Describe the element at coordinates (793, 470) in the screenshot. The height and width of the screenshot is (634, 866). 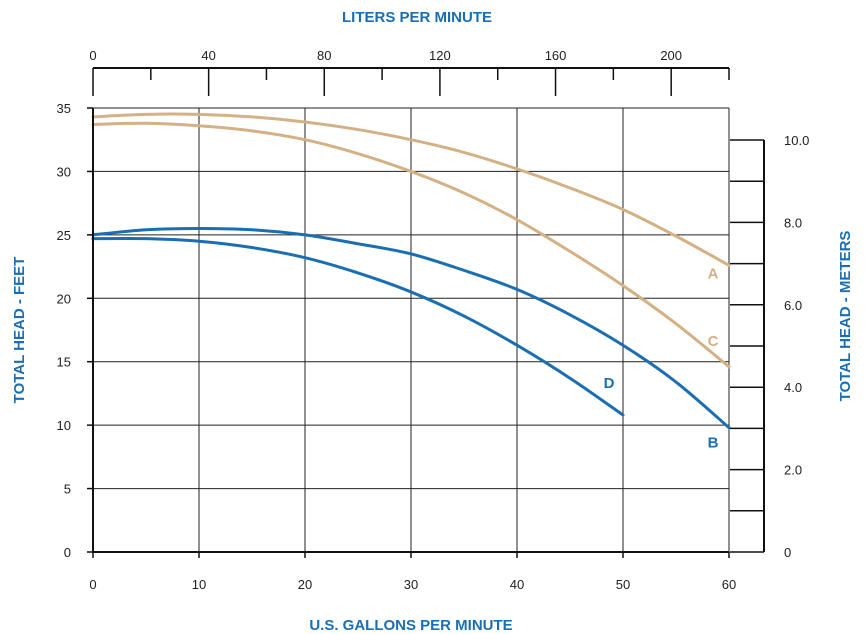
I see `right-axis-tick-label: 2.0` at that location.